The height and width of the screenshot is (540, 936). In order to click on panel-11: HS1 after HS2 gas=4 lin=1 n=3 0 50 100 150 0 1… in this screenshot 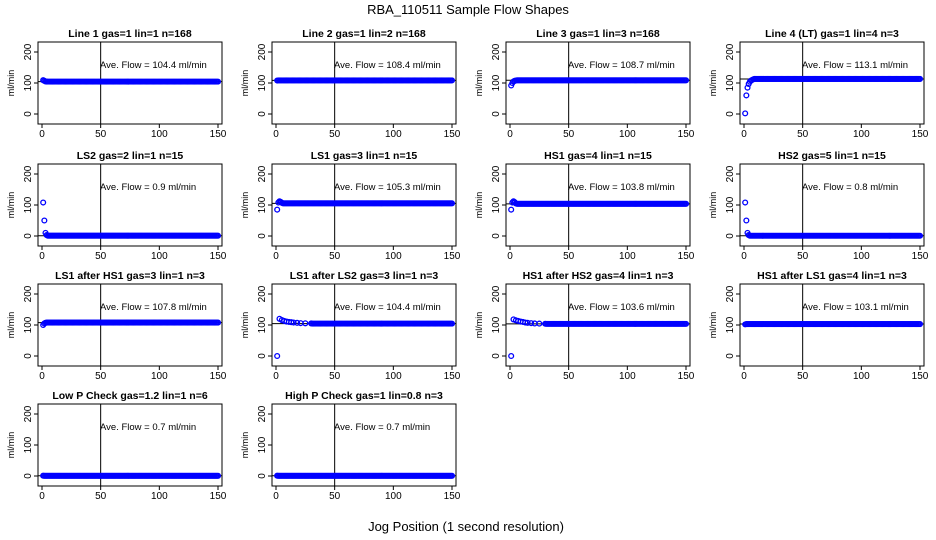, I will do `click(584, 326)`.